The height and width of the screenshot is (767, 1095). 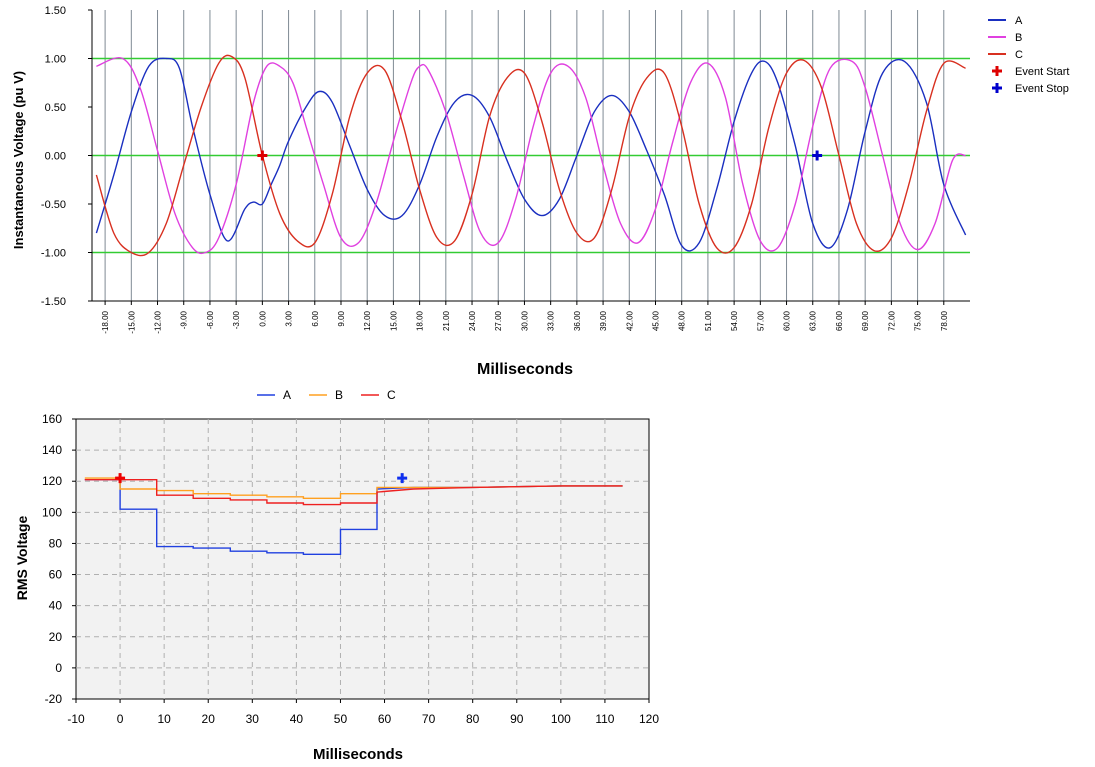 What do you see at coordinates (339, 395) in the screenshot?
I see `bottom-legend-label: B` at bounding box center [339, 395].